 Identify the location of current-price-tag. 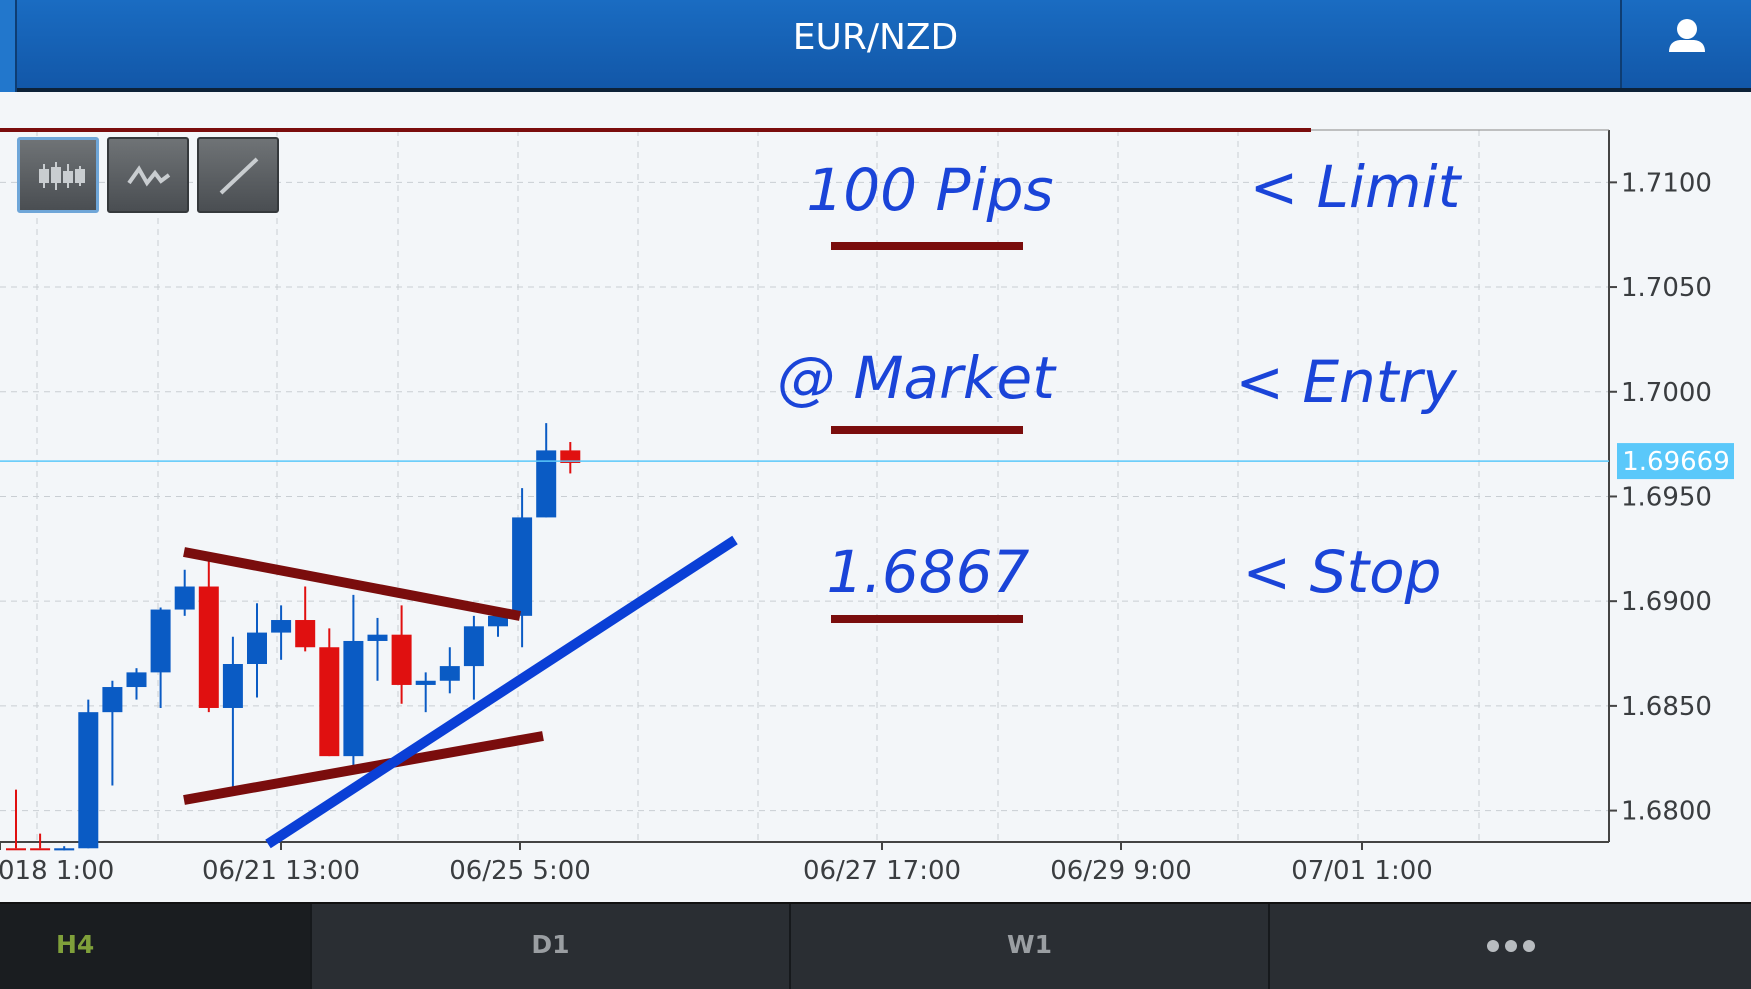
(1675, 461).